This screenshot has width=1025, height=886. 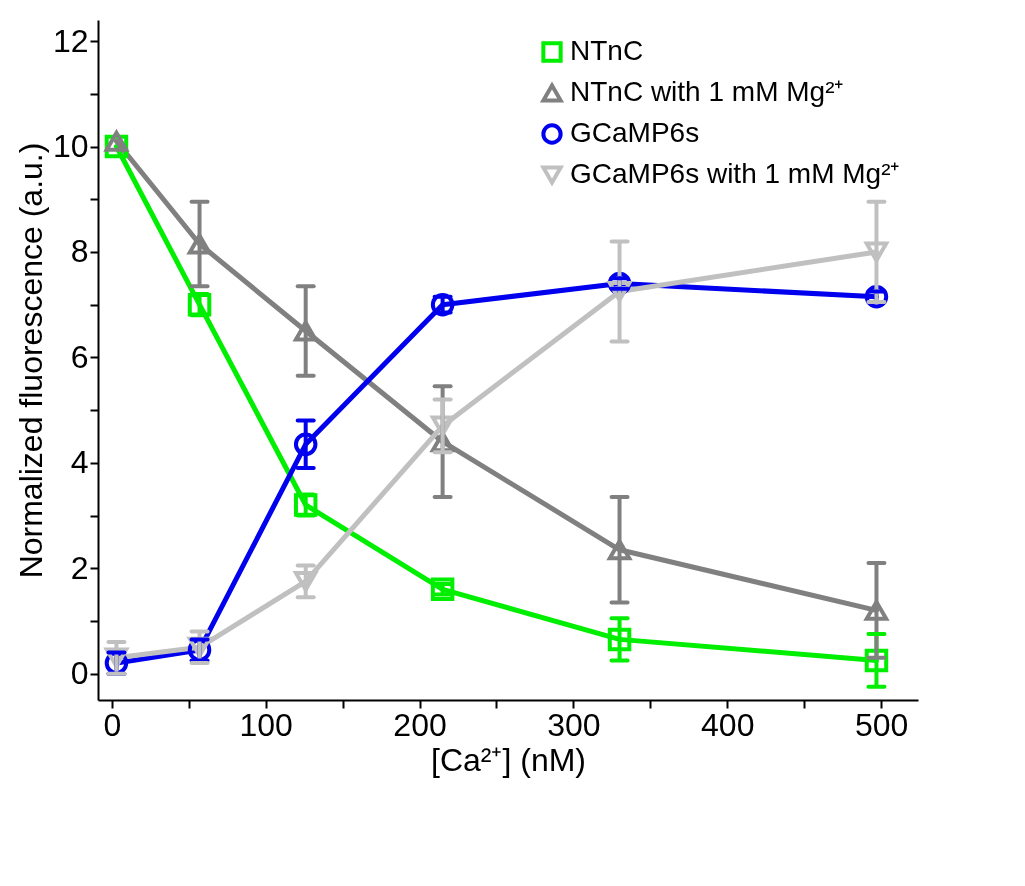 I want to click on y-tick-label: 0, so click(x=79, y=673).